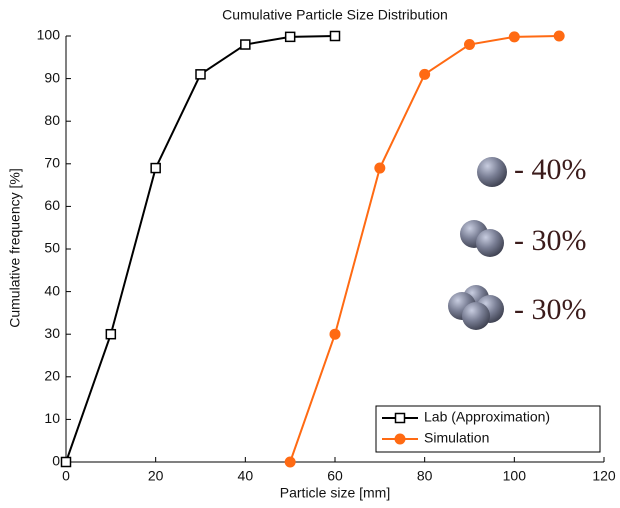  What do you see at coordinates (456, 438) in the screenshot?
I see `legend-label: Simulation` at bounding box center [456, 438].